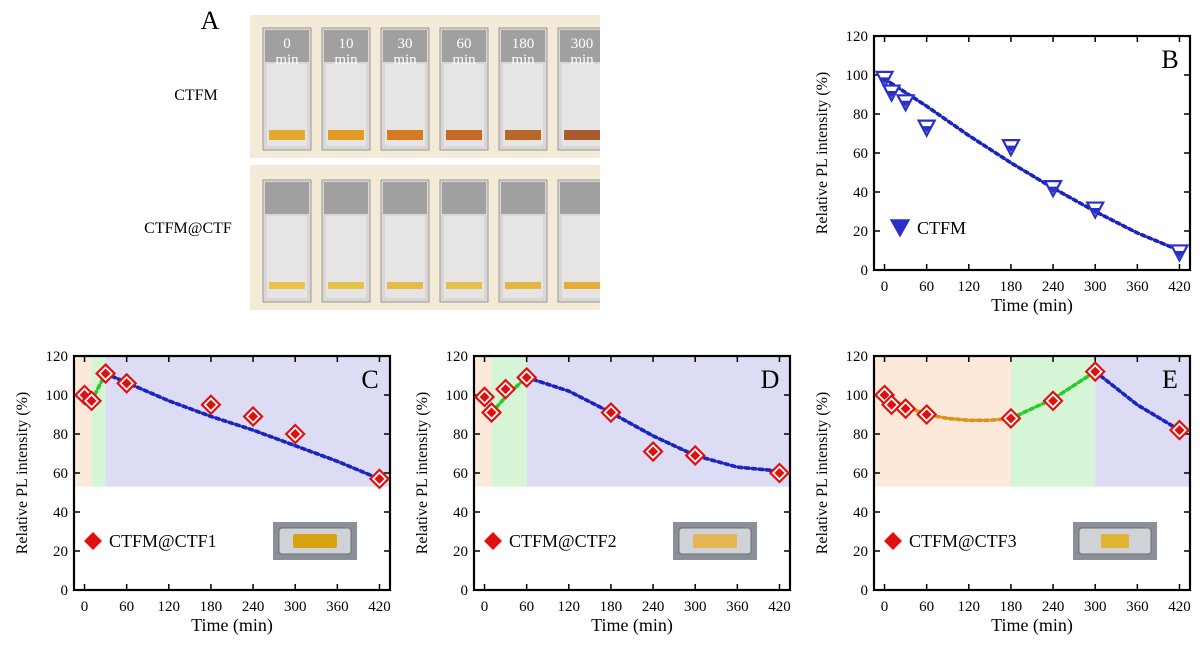 This screenshot has width=1200, height=645. Describe the element at coordinates (210, 20) in the screenshot. I see `panel-label-a: A` at that location.